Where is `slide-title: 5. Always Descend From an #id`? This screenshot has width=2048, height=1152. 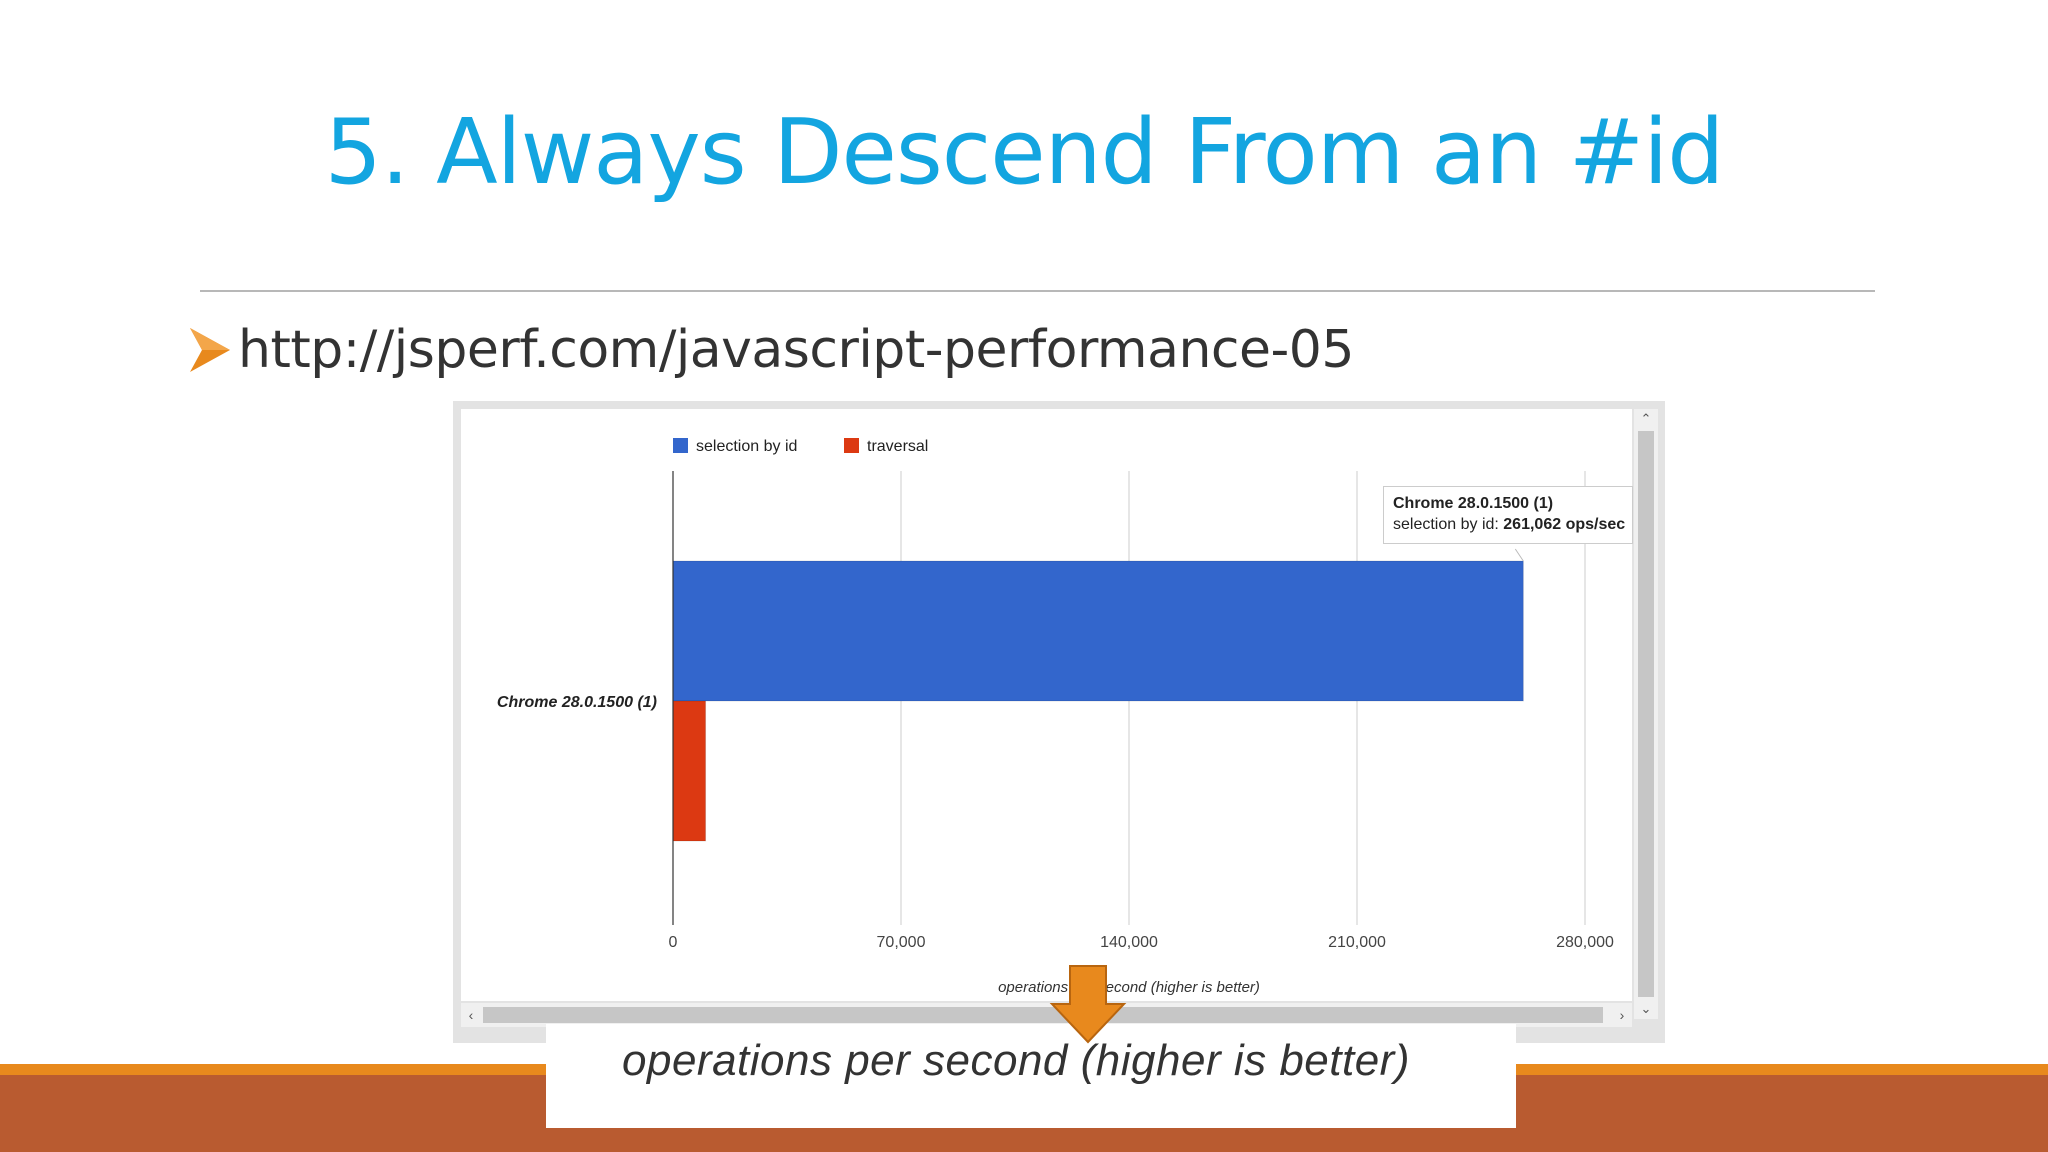 slide-title: 5. Always Descend From an #id is located at coordinates (1024, 152).